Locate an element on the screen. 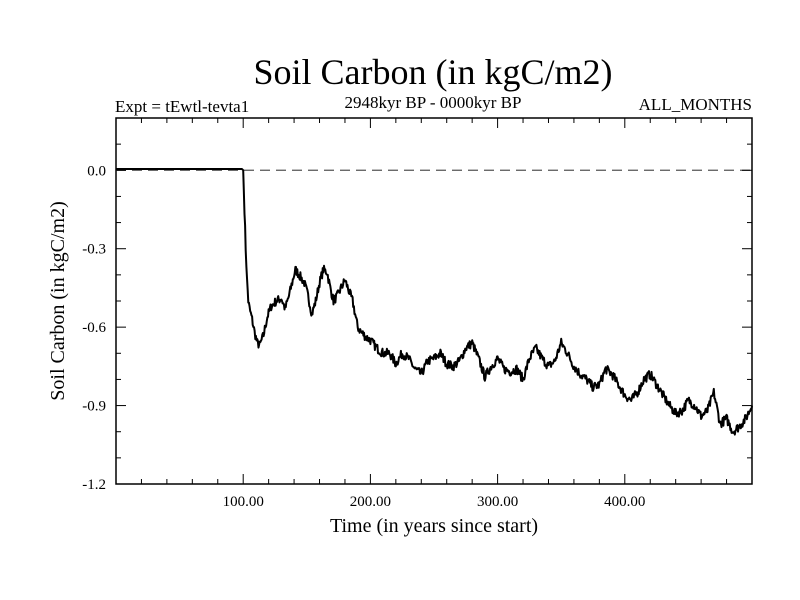 The height and width of the screenshot is (600, 800). y-tick-label: -0.9 is located at coordinates (94, 407).